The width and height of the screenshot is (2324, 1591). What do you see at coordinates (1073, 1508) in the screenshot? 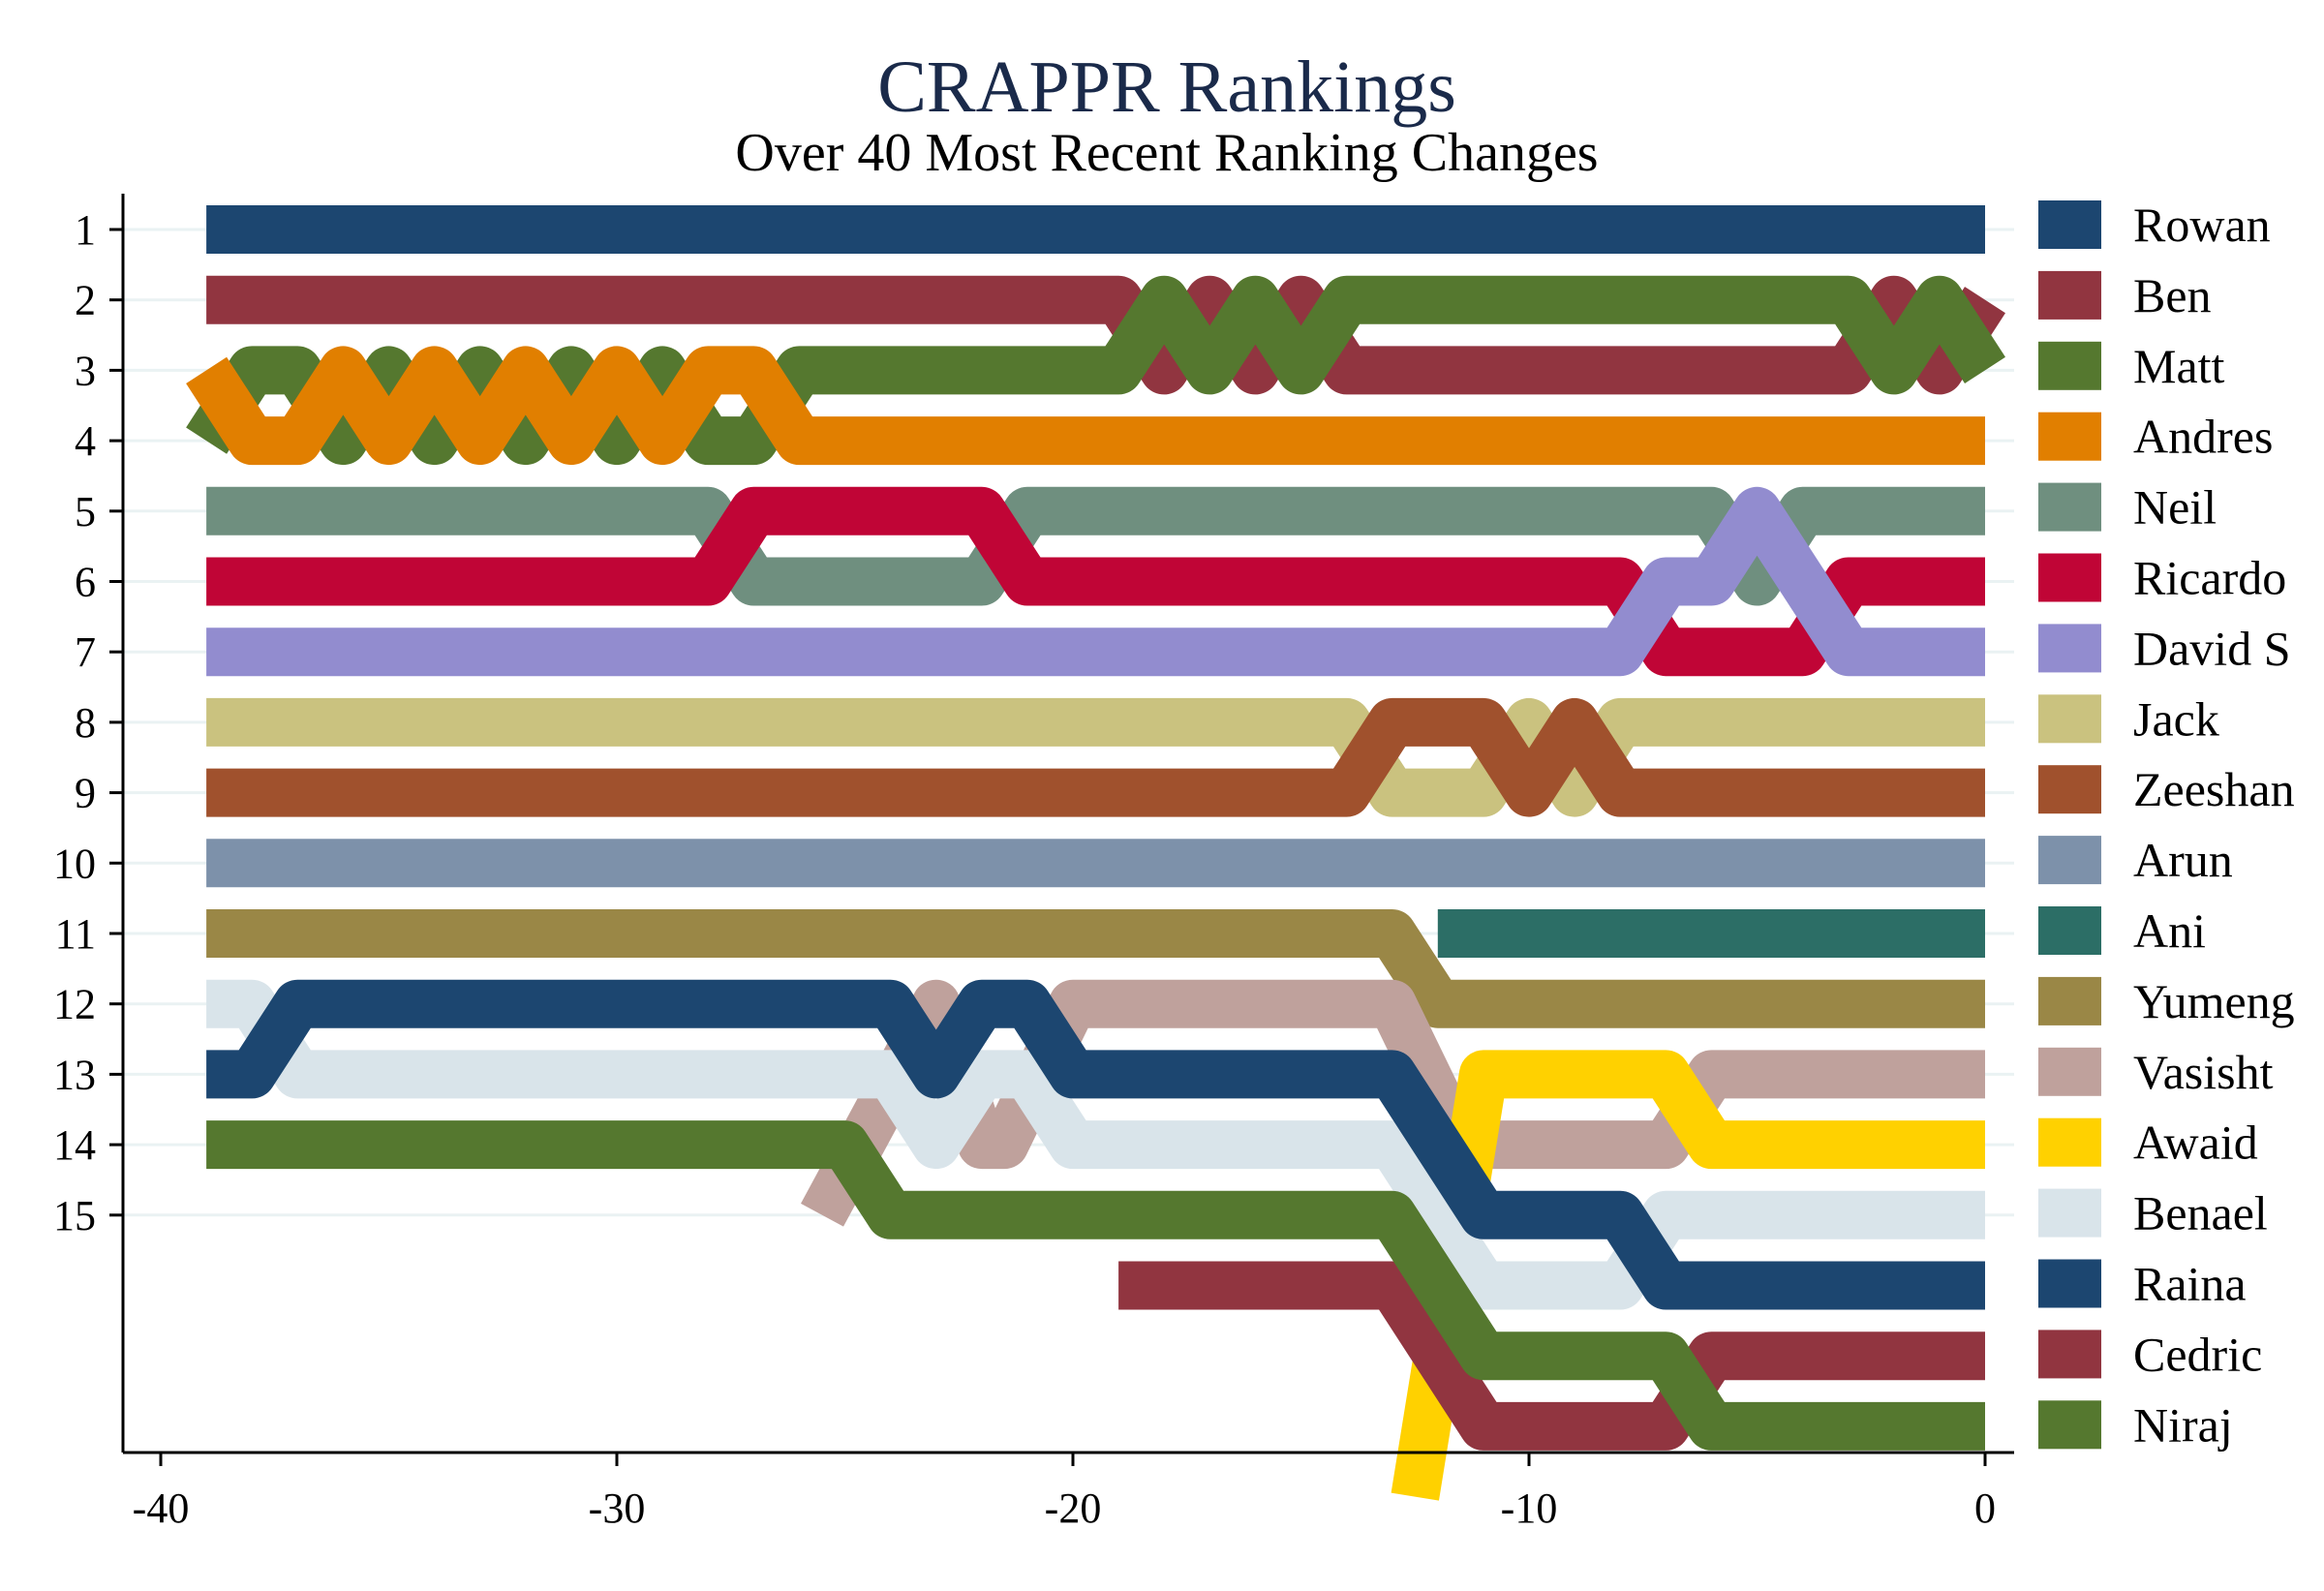
I see `x-tick-label: -20` at bounding box center [1073, 1508].